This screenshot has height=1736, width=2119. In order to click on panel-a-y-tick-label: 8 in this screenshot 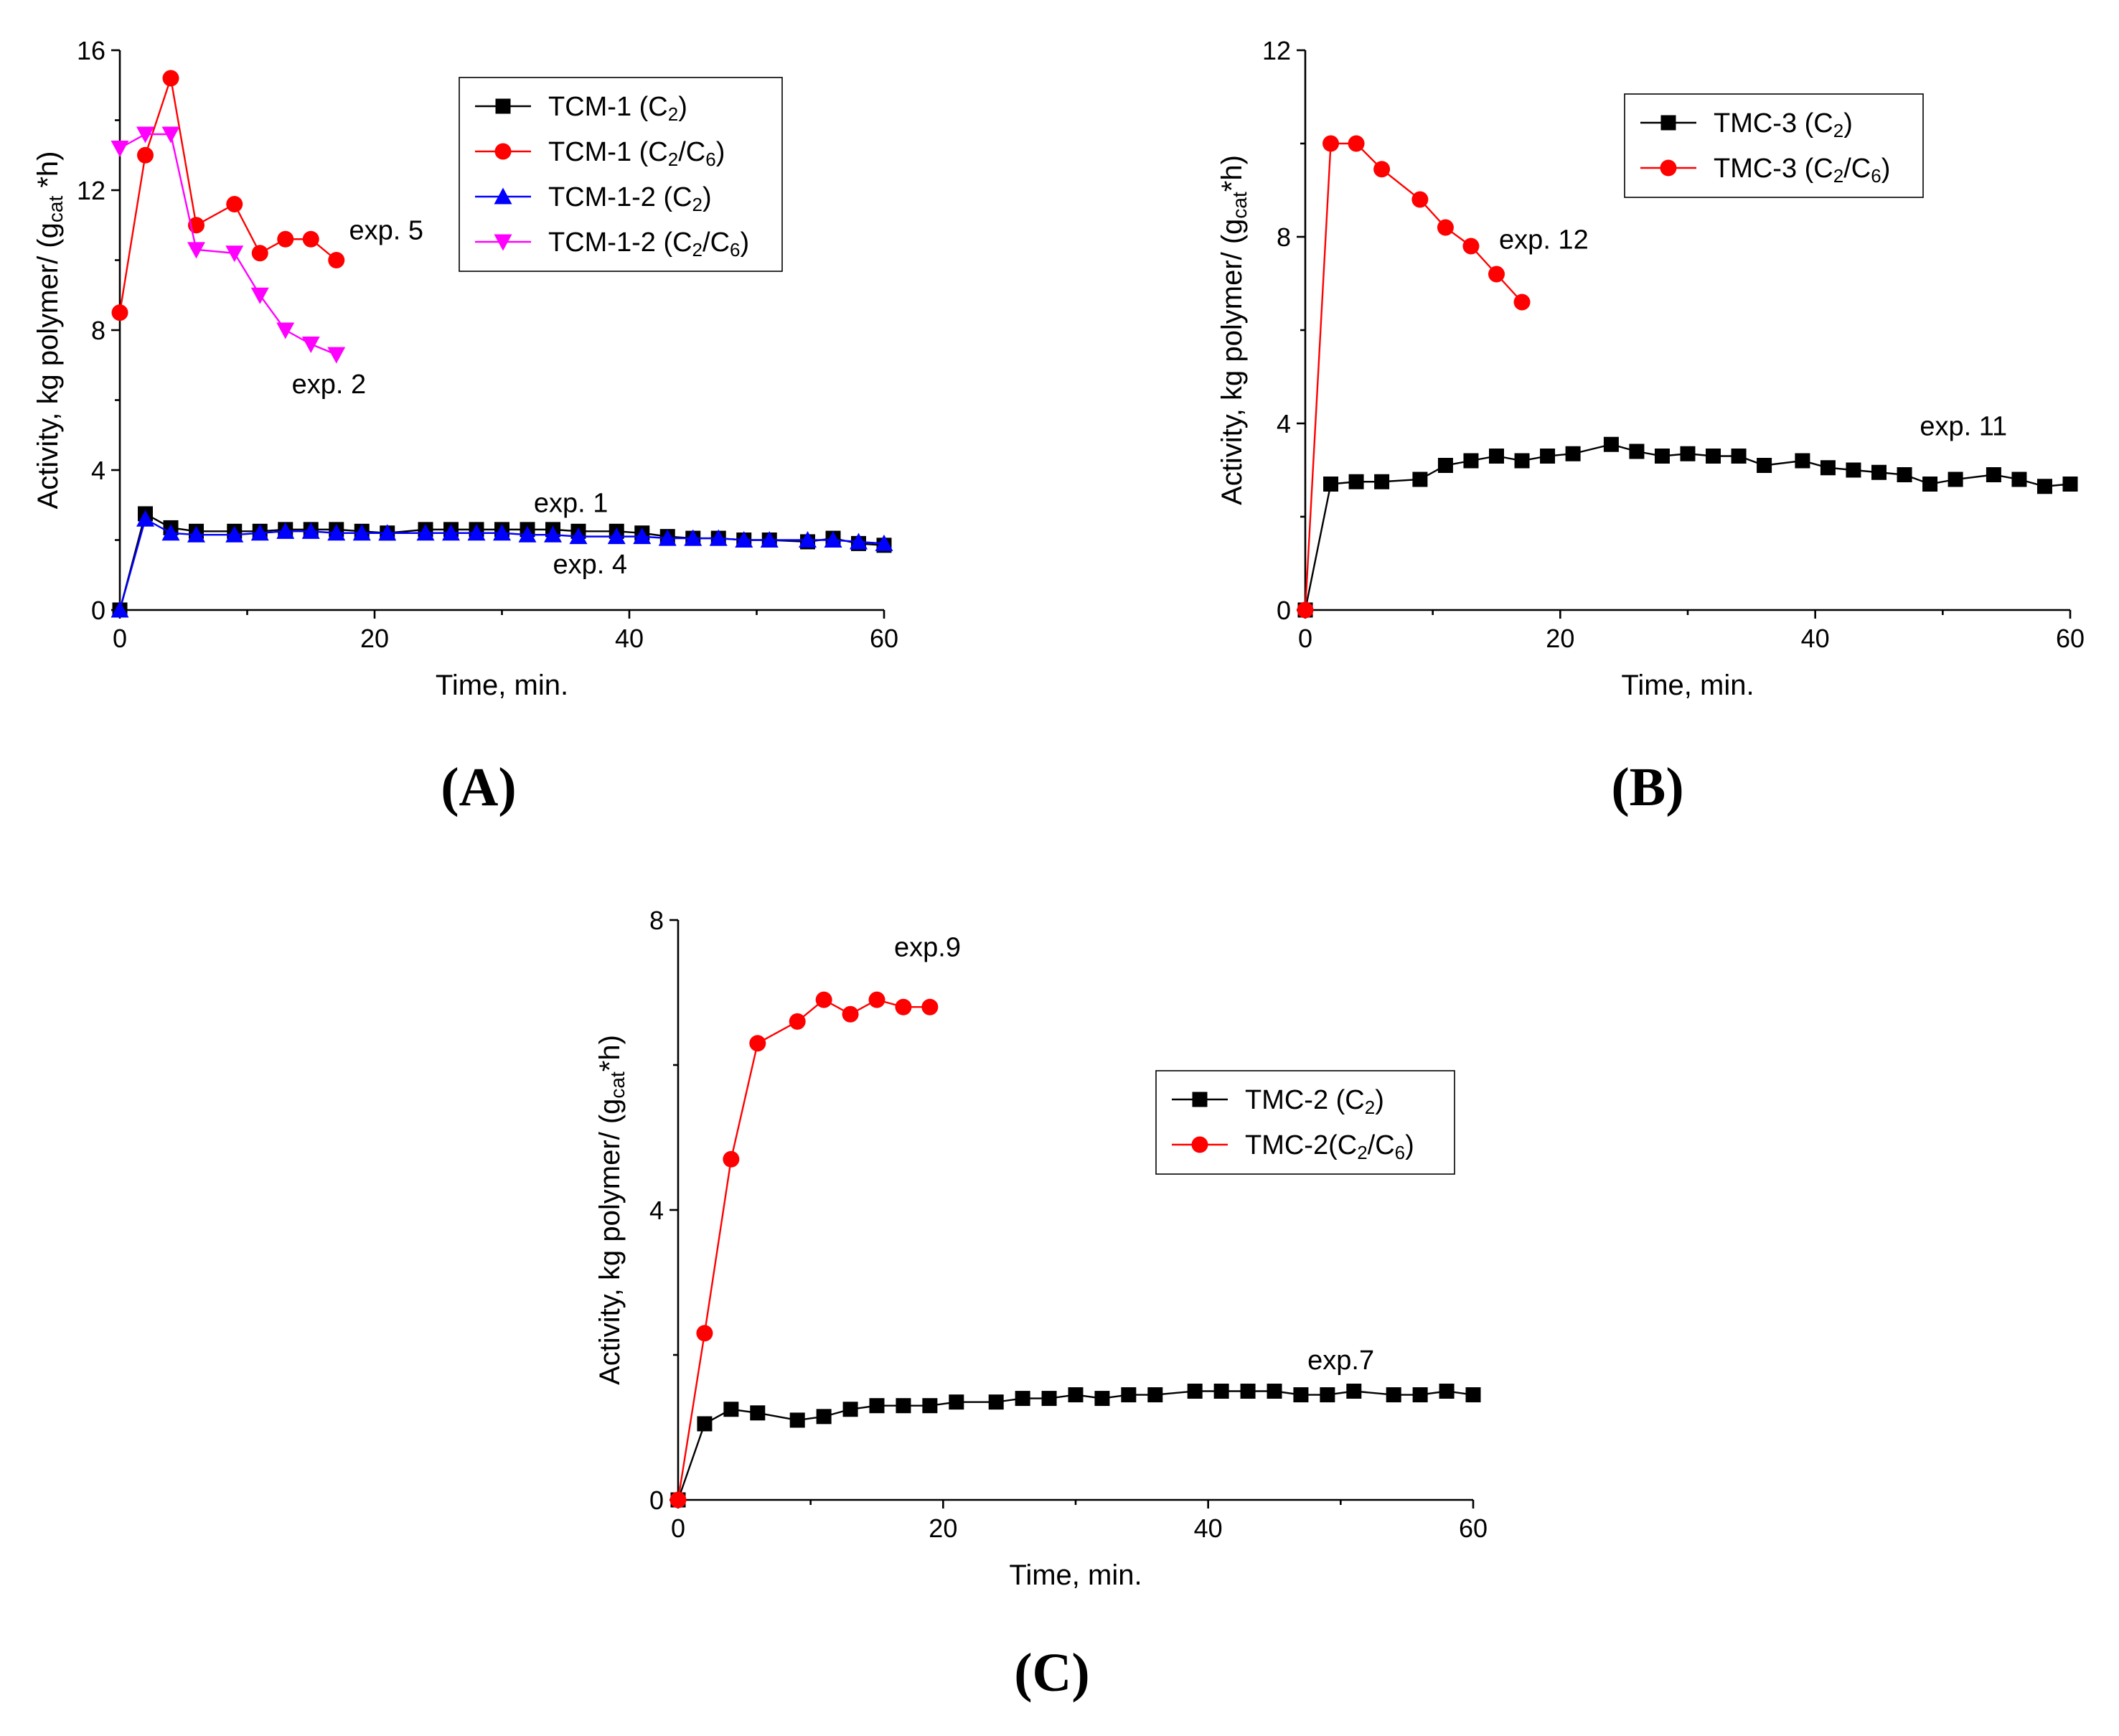, I will do `click(98, 330)`.